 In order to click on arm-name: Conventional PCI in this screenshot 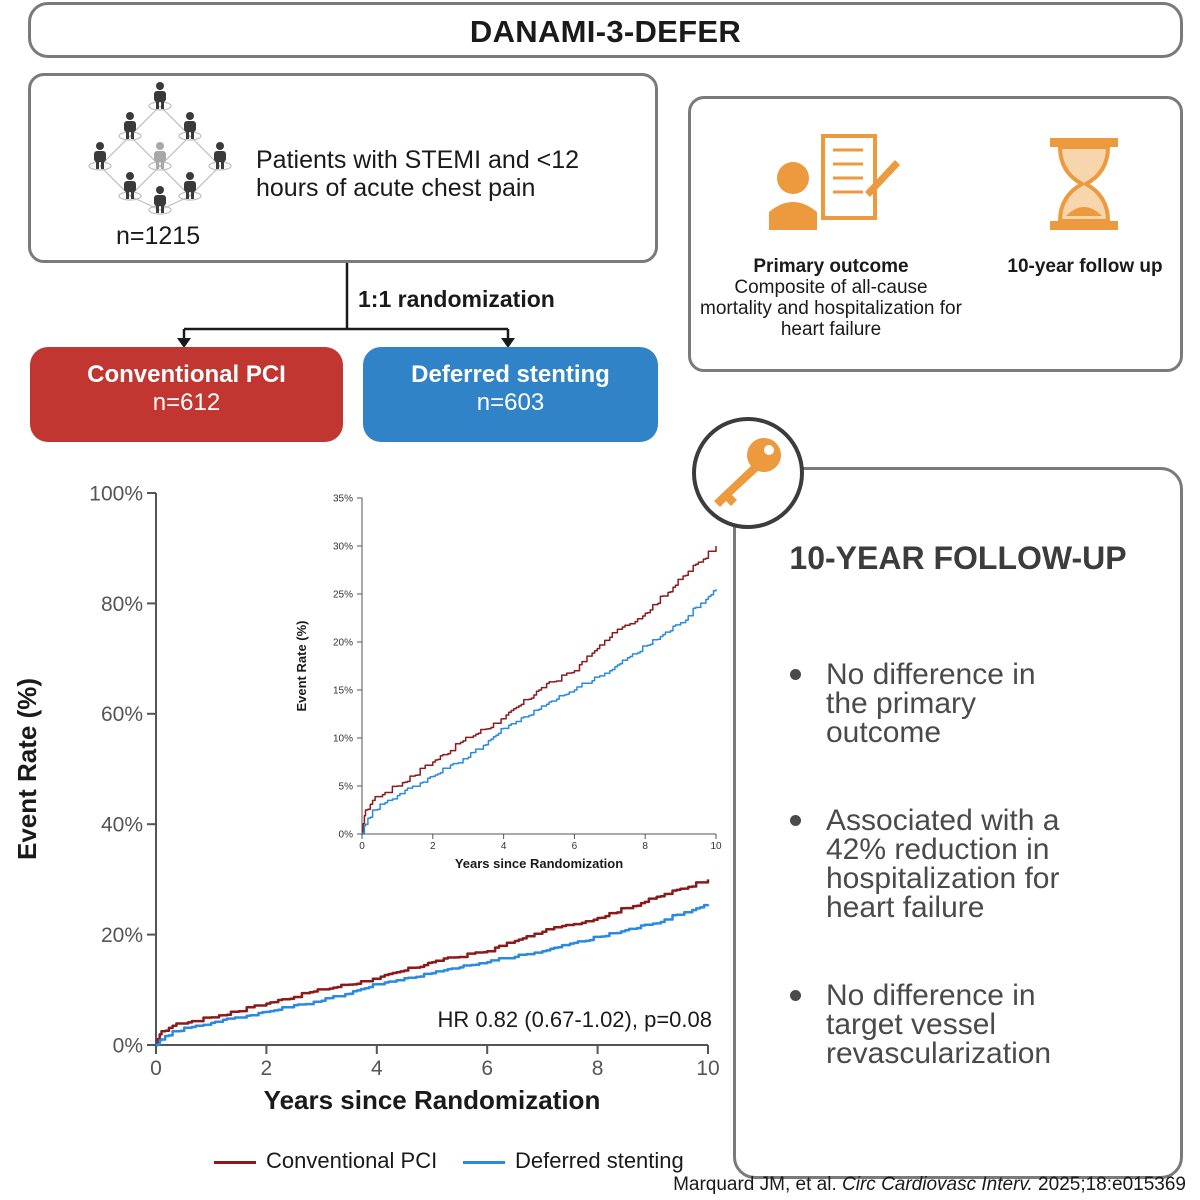, I will do `click(186, 374)`.